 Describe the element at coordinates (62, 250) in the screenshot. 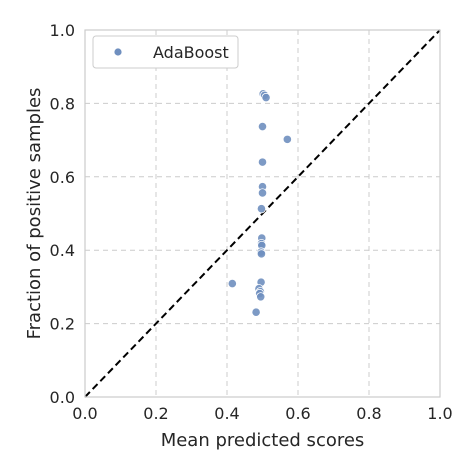

I see `y-tick-label-2: 0.4` at that location.